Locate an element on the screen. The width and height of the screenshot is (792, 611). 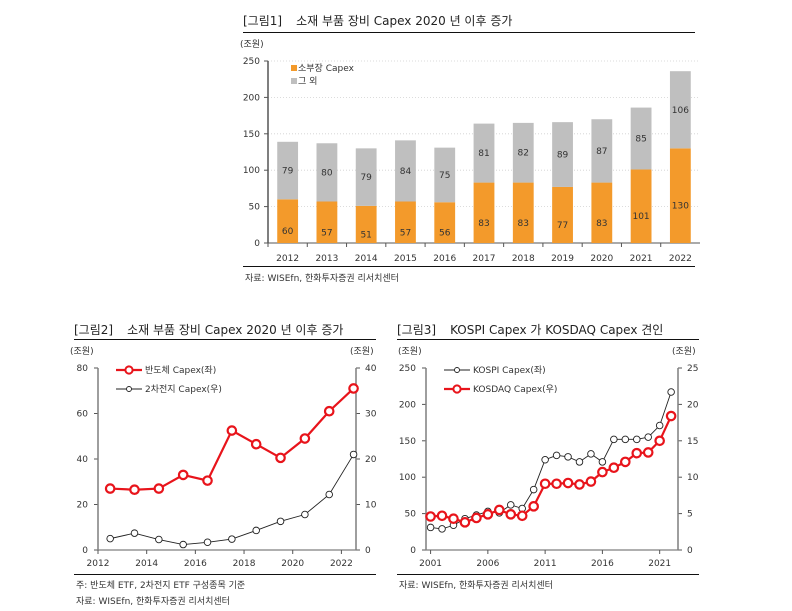
chart1-y-tick-label: 250 is located at coordinates (251, 62).